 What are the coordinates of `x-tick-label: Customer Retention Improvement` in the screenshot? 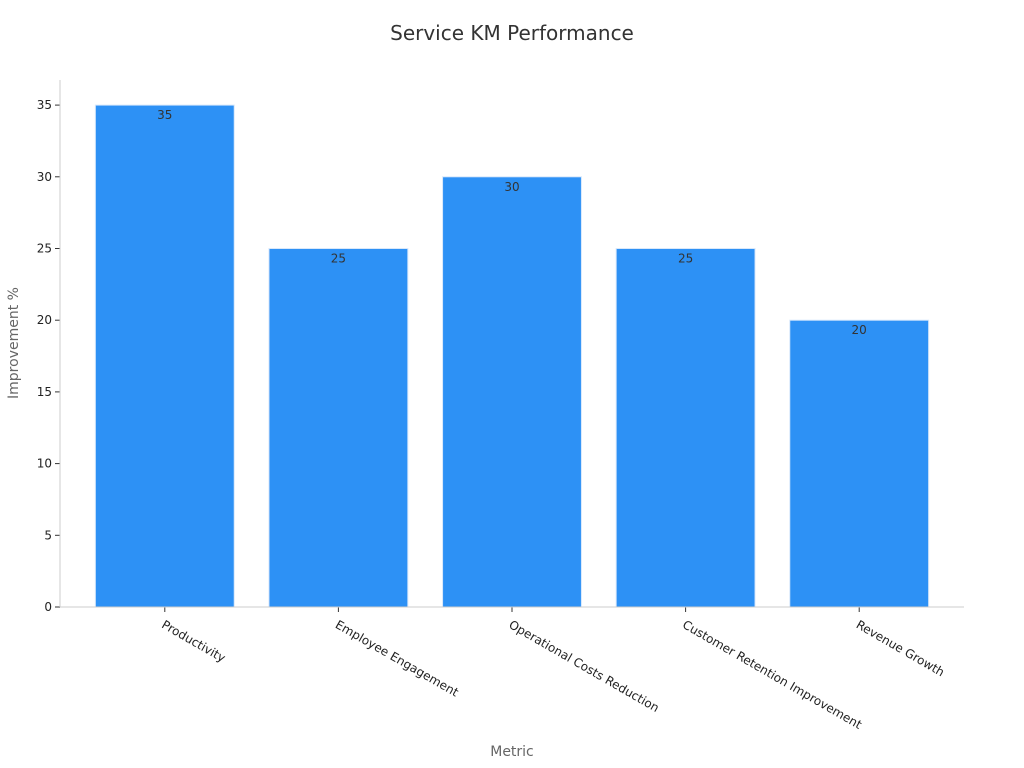 It's located at (772, 674).